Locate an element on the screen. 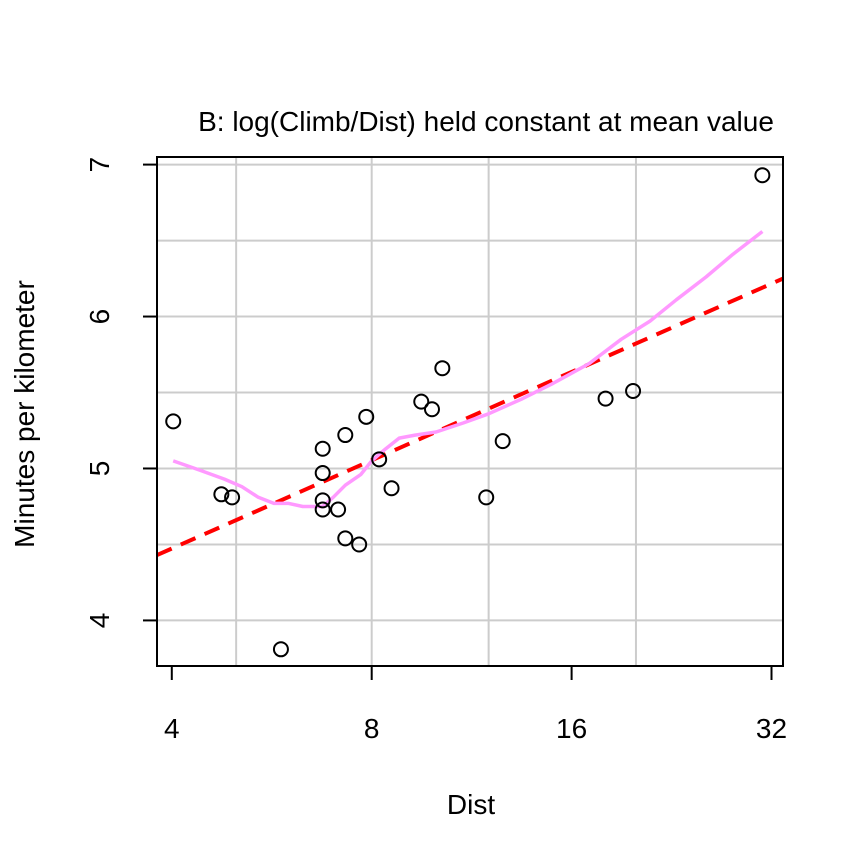 This screenshot has height=864, width=864. x-tick-label: 8 is located at coordinates (372, 728).